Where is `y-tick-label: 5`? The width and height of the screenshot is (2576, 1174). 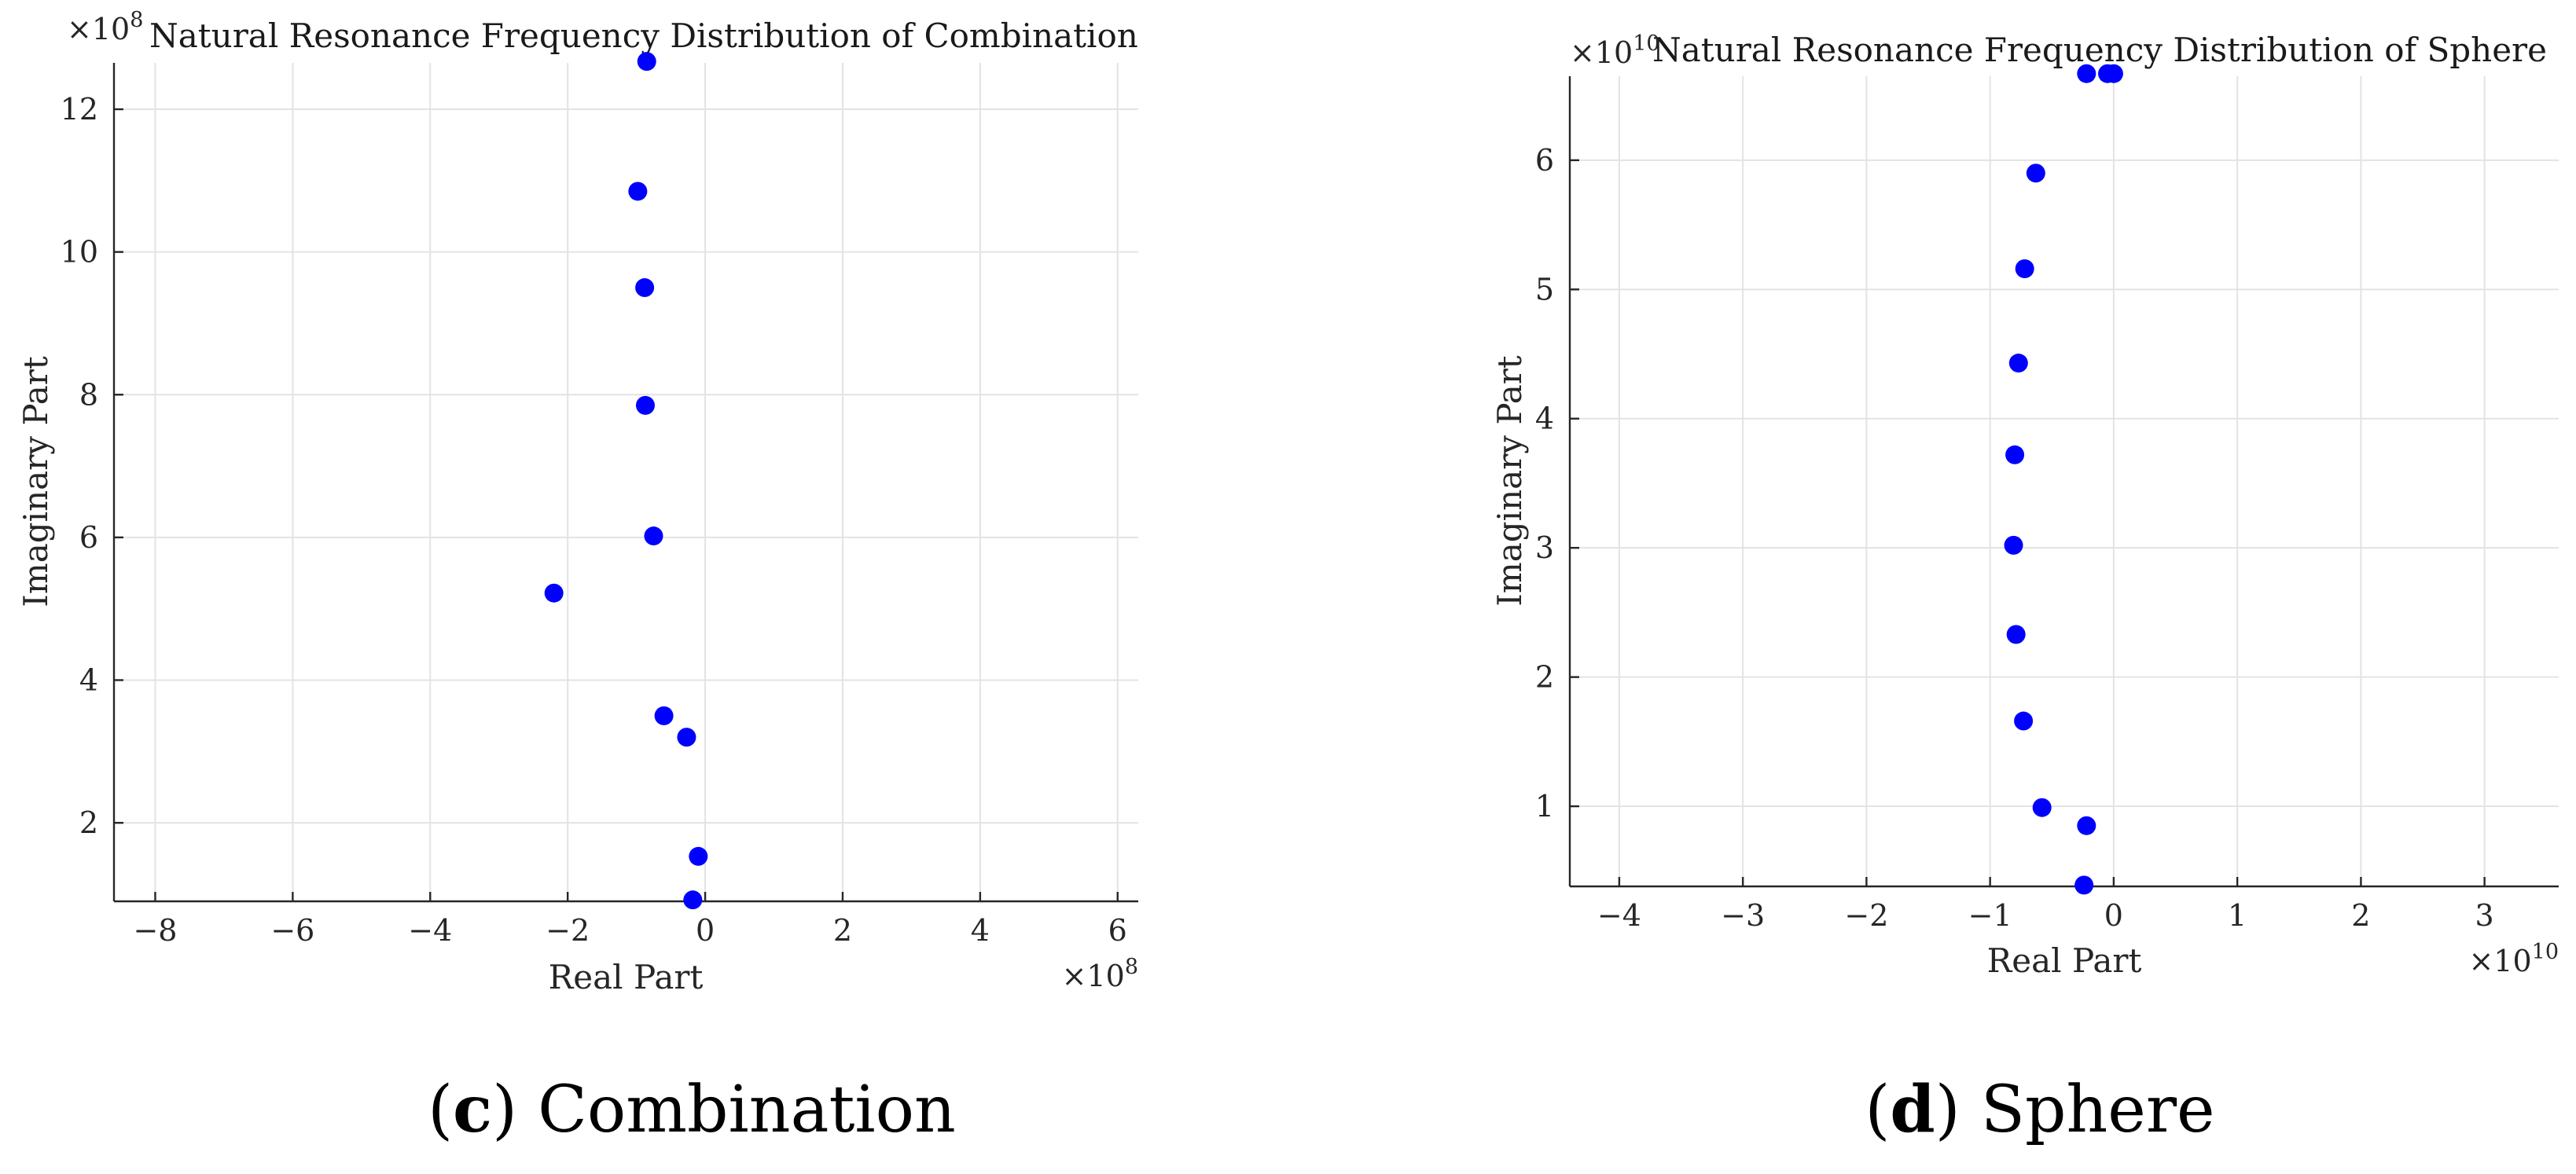 y-tick-label: 5 is located at coordinates (1544, 289).